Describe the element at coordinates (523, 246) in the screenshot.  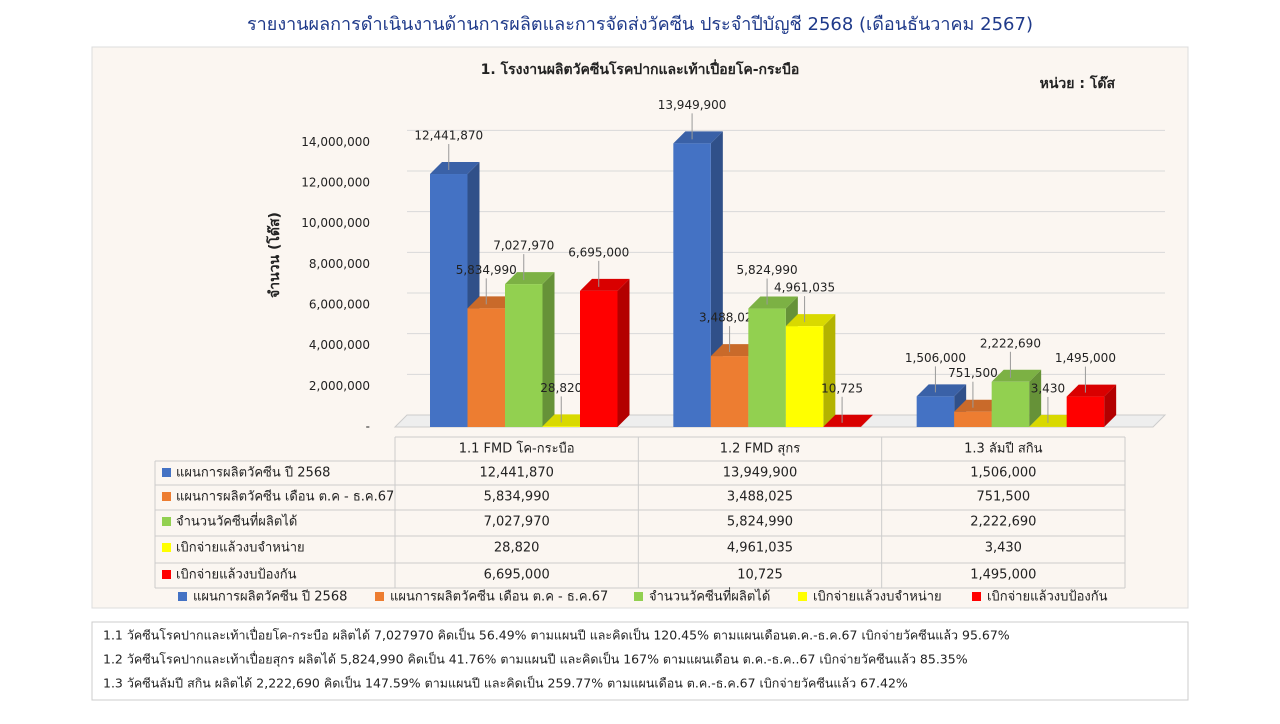
I see `data-label: 7,027,970` at that location.